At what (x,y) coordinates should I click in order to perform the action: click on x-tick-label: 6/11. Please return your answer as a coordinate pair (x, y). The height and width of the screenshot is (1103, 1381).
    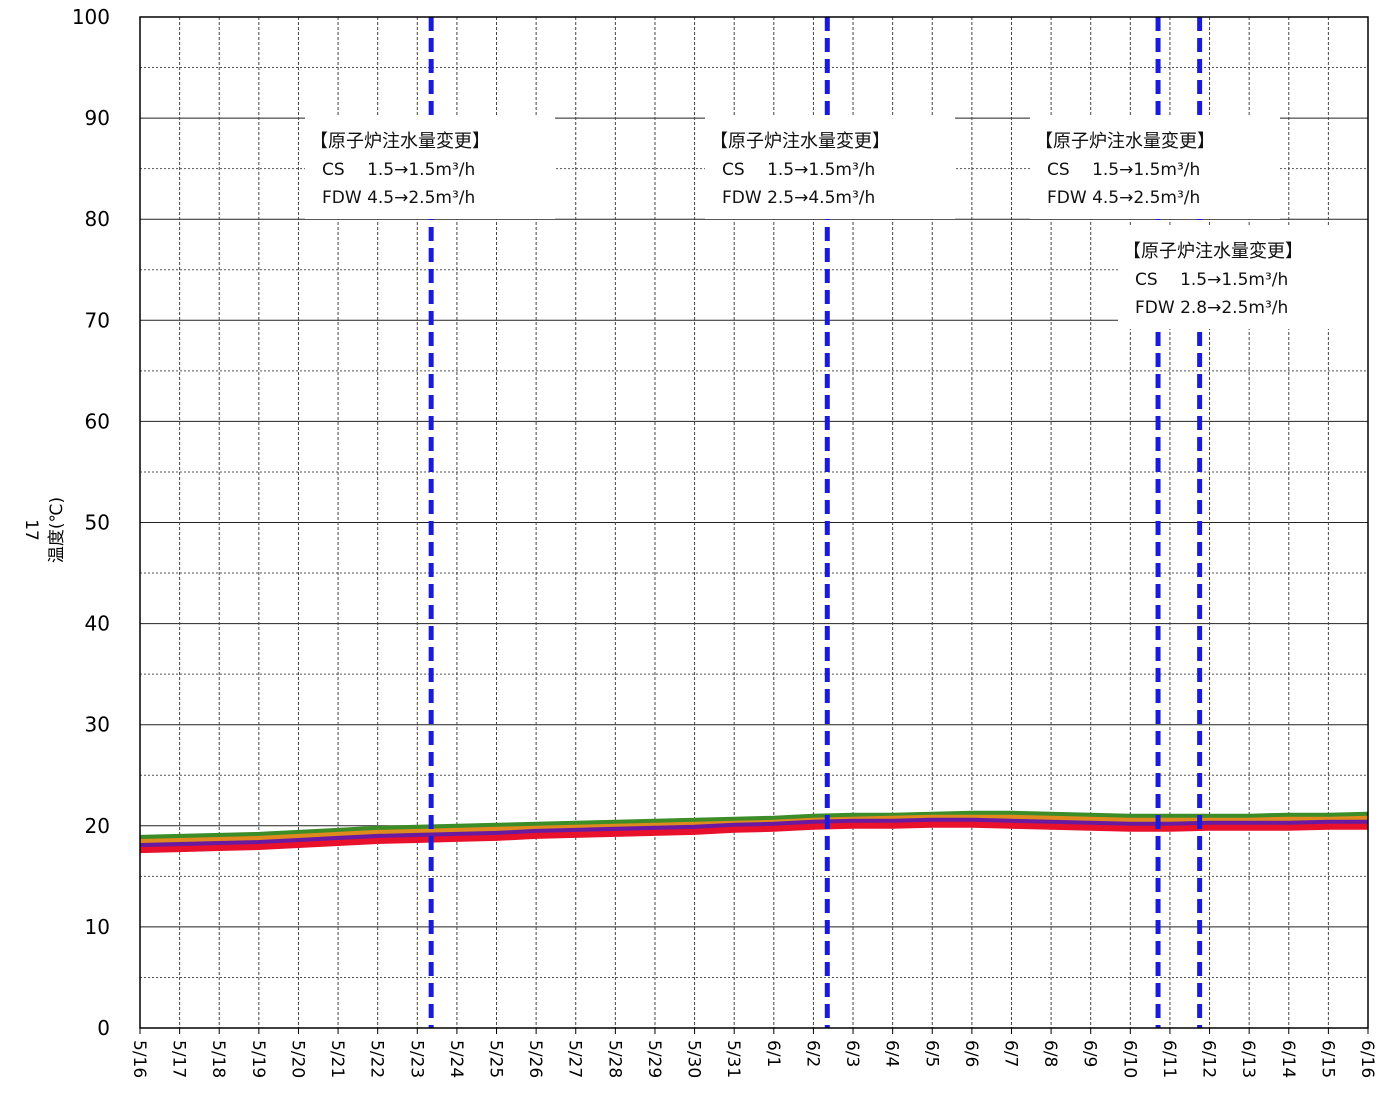
    Looking at the image, I should click on (1169, 1059).